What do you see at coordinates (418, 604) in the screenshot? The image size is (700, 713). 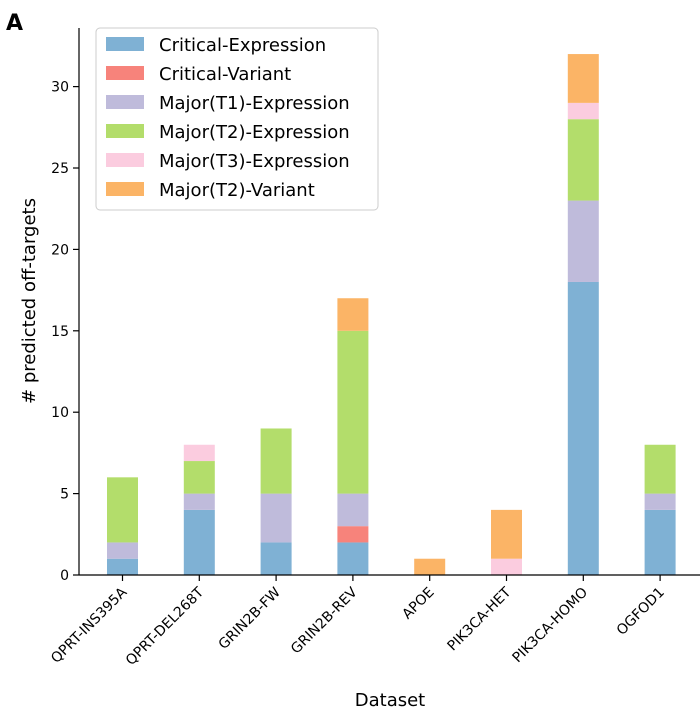 I see `x-tick-label: APOE` at bounding box center [418, 604].